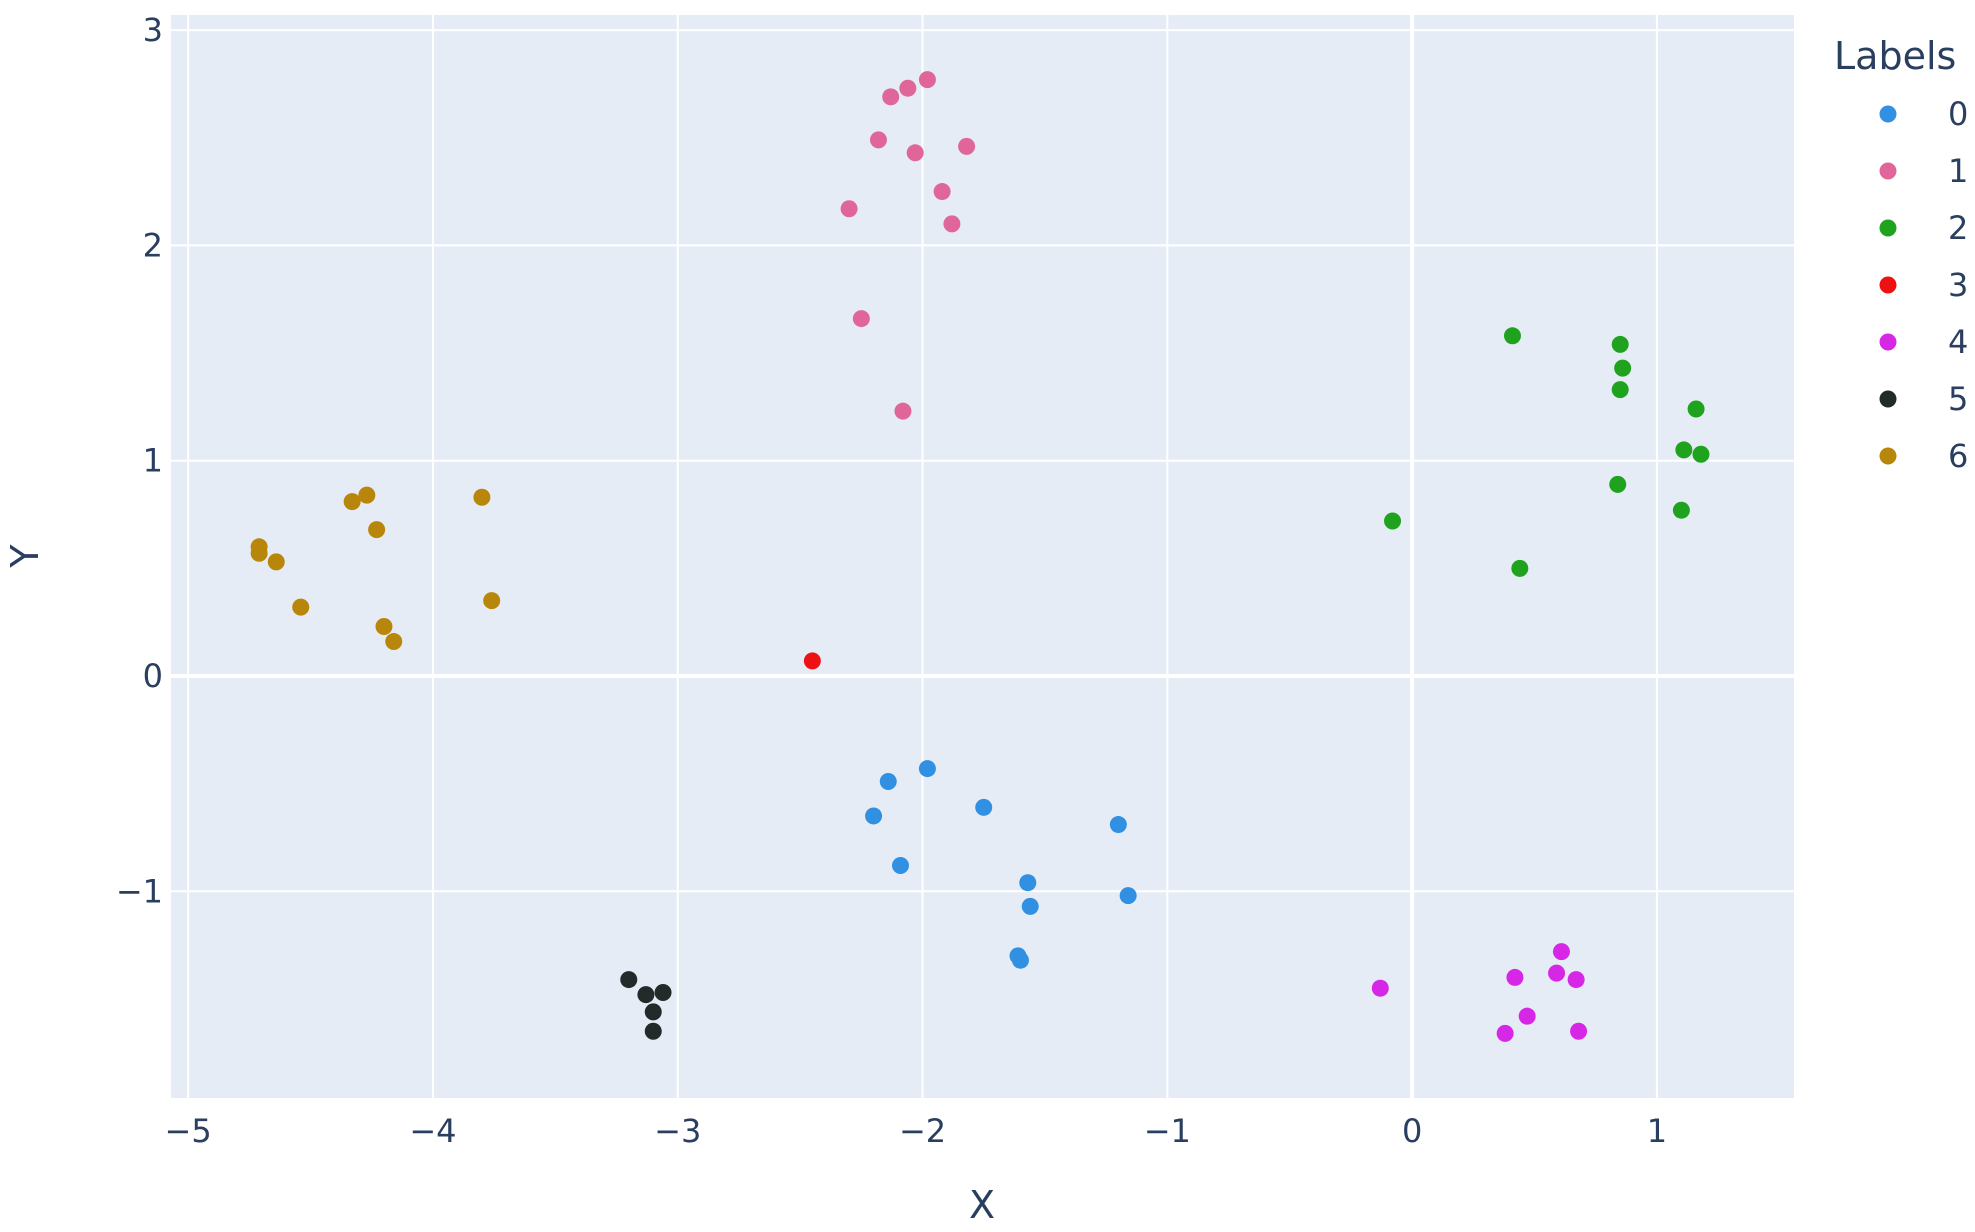 This screenshot has height=1232, width=1975. Describe the element at coordinates (432, 1131) in the screenshot. I see `x-tick-label: −4` at that location.